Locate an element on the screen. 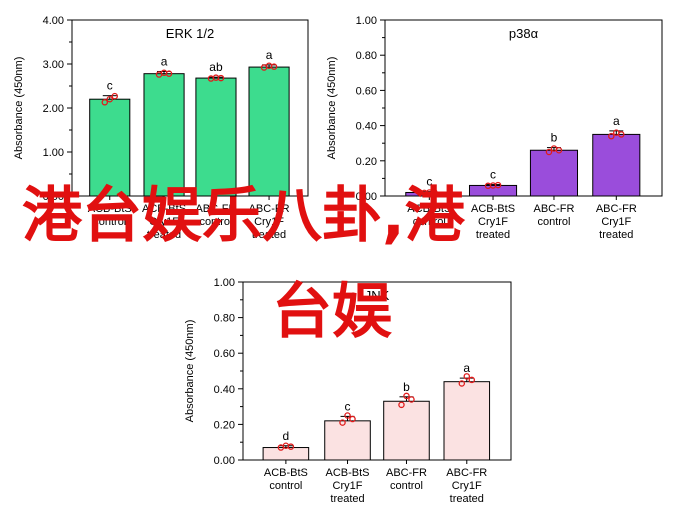 The height and width of the screenshot is (517, 699). chart-title: p38α is located at coordinates (524, 33).